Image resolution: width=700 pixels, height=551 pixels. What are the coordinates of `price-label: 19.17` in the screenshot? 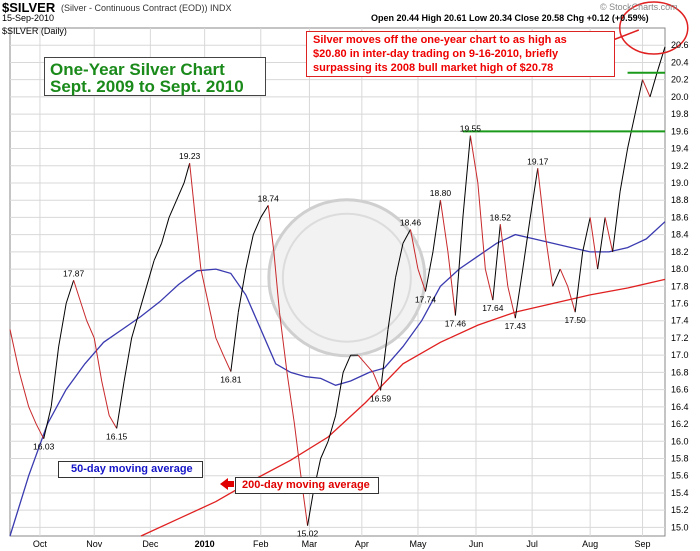 It's located at (538, 161).